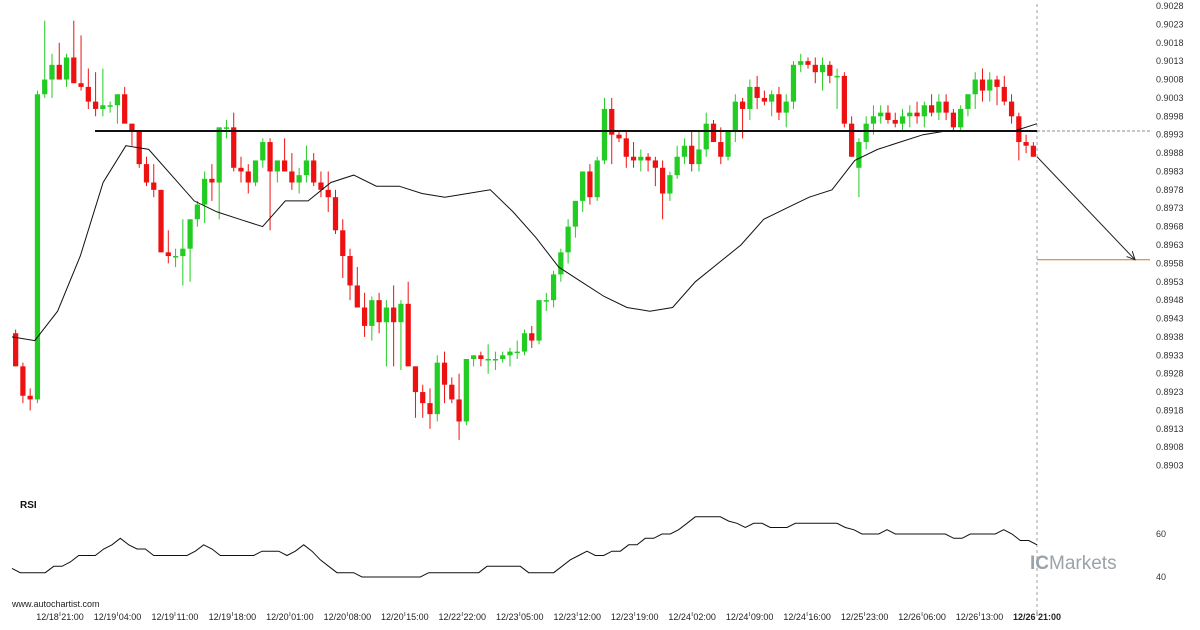 This screenshot has height=630, width=1200. What do you see at coordinates (1170, 355) in the screenshot?
I see `y-tick-label: 0.8933` at bounding box center [1170, 355].